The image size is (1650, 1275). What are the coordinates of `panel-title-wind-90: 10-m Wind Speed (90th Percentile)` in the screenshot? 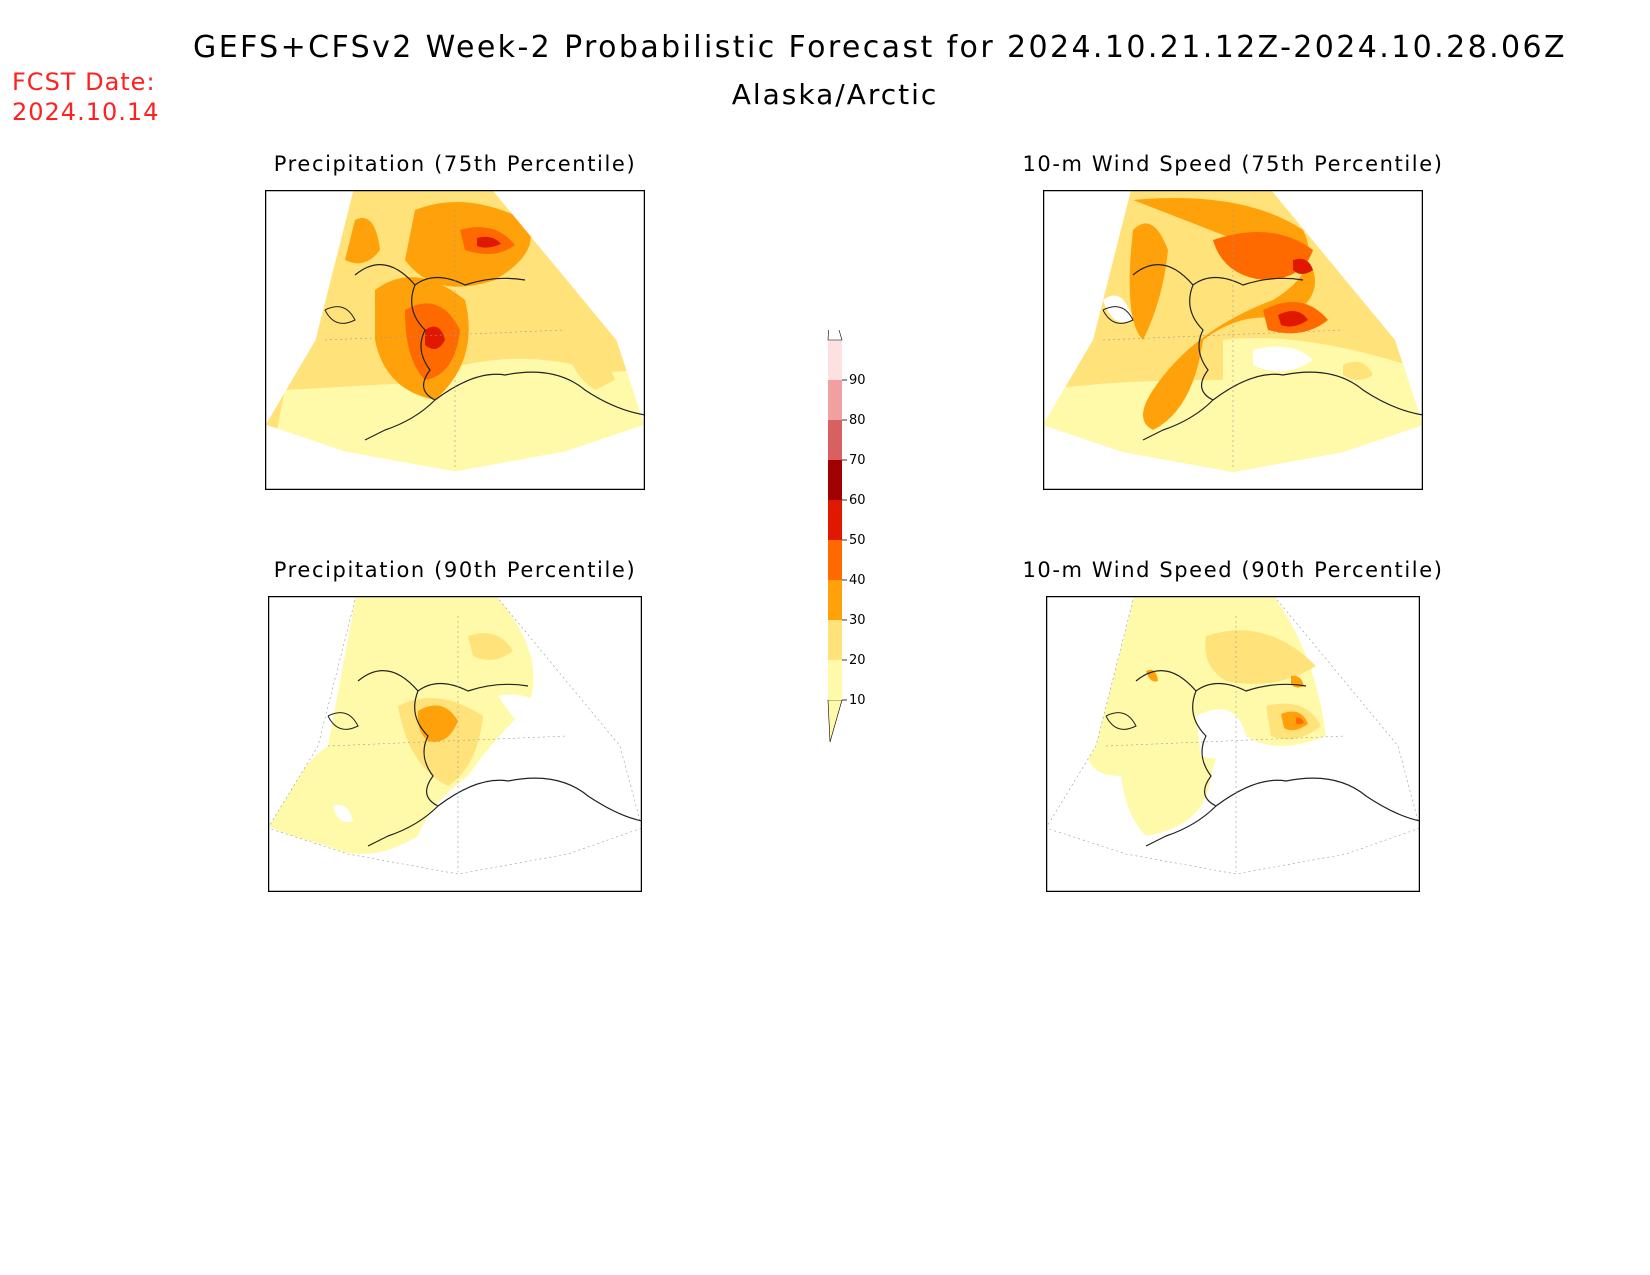 It's located at (1233, 570).